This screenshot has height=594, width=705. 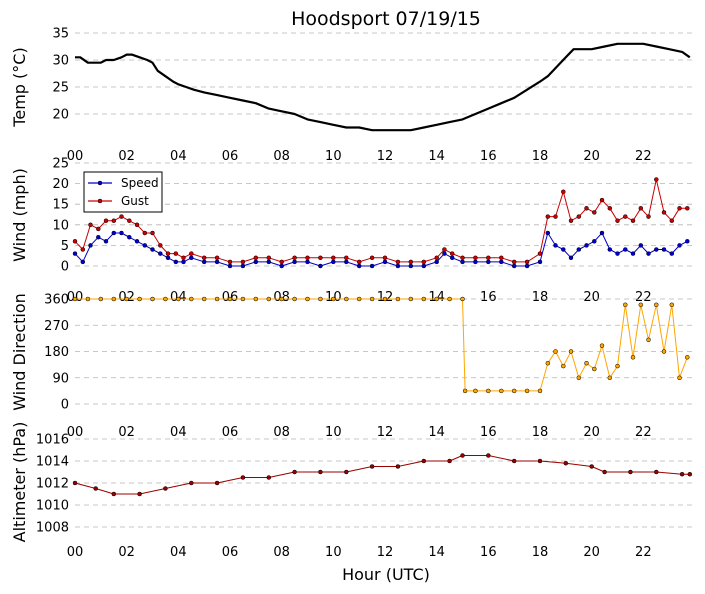 I want to click on wind-speed-axis-label: Wind (mph), so click(x=19, y=215).